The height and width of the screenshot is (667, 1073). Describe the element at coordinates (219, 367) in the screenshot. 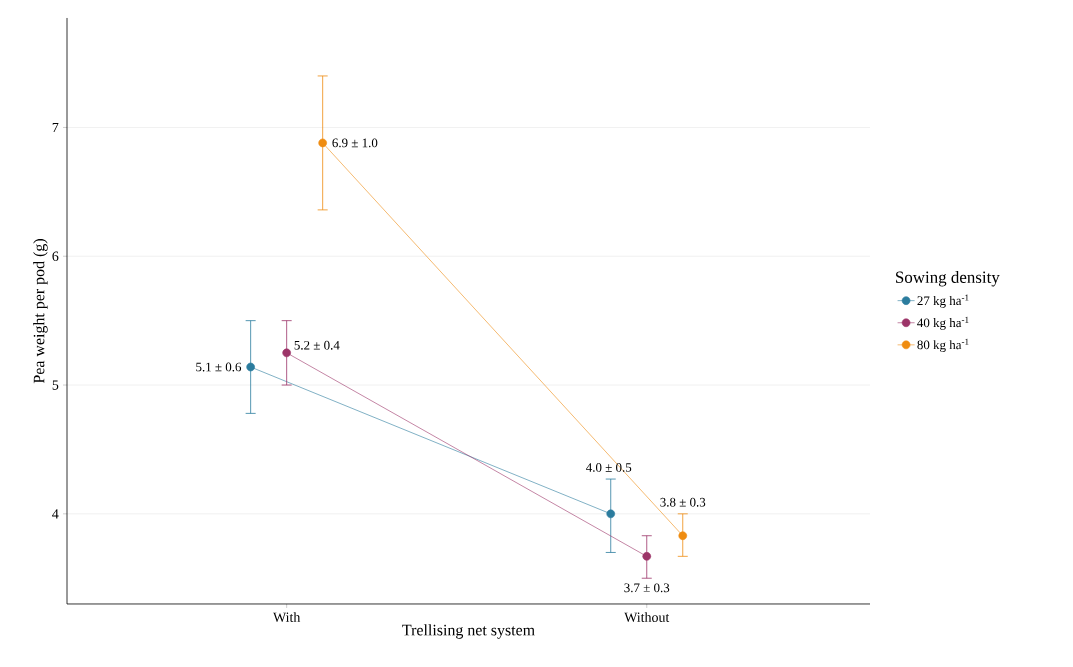

I see `data-label: 5.1 ± 0.6` at that location.